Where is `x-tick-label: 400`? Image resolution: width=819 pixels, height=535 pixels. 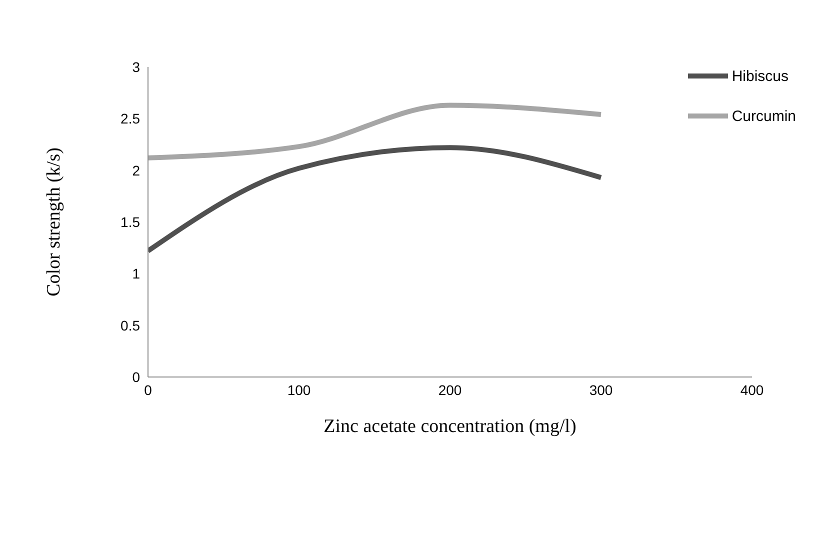
x-tick-label: 400 is located at coordinates (752, 390).